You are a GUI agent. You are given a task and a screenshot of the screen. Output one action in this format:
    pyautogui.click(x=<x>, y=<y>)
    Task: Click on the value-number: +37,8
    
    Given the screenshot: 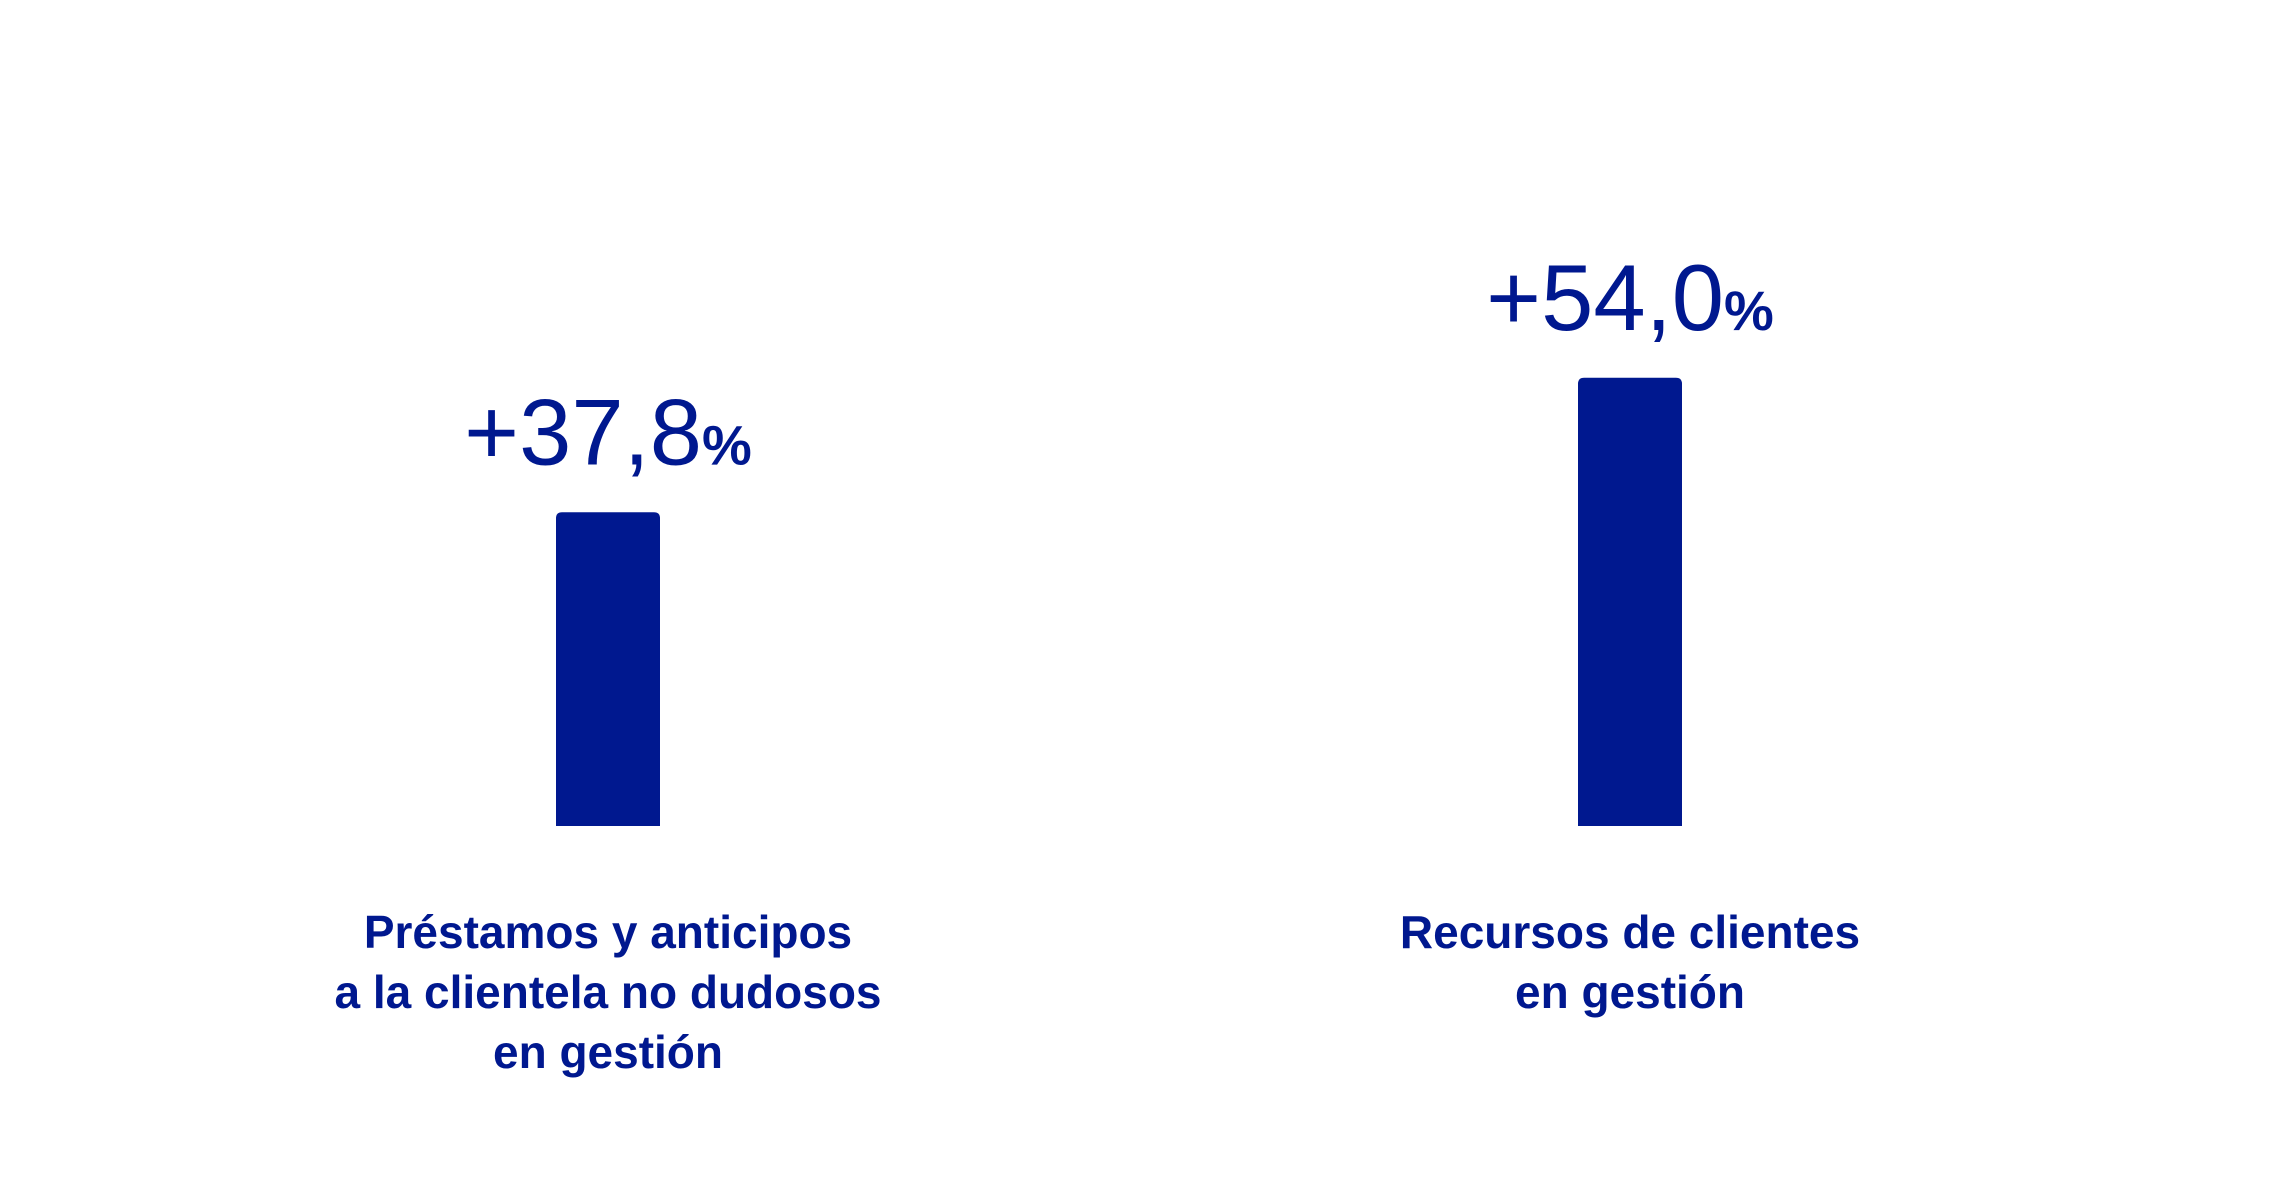 What is the action you would take?
    pyautogui.click(x=583, y=431)
    